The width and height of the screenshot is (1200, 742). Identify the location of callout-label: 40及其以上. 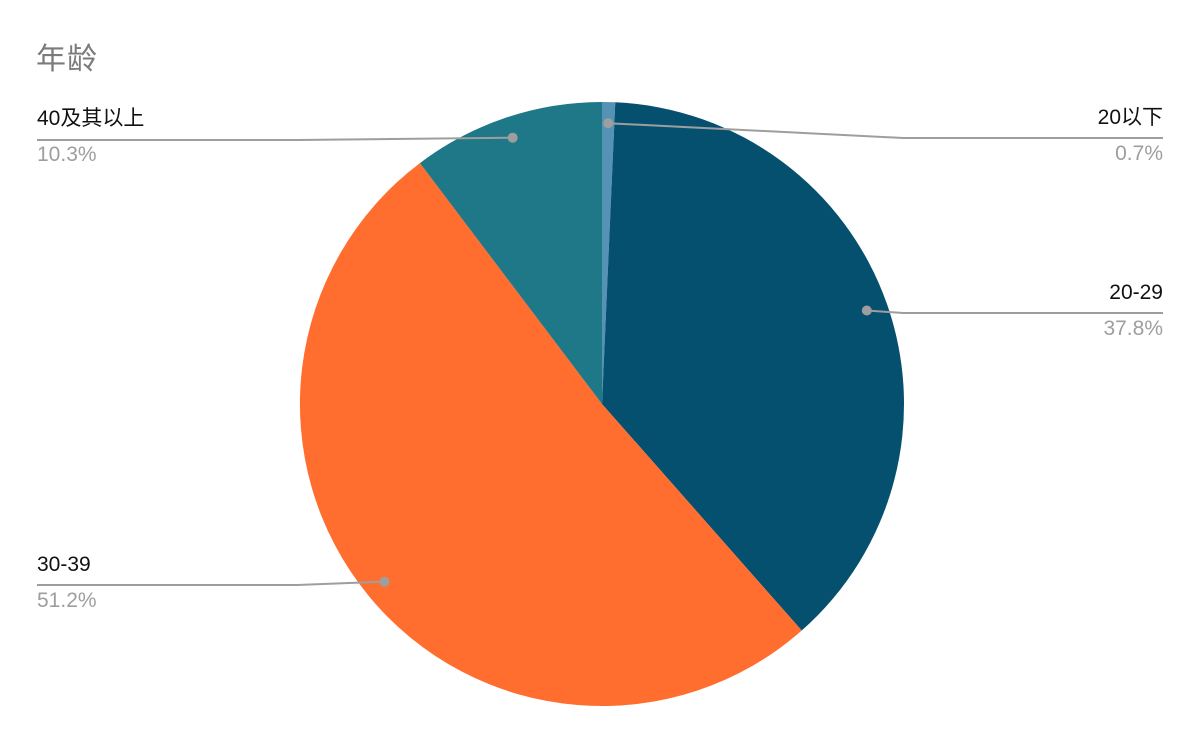
(91, 118).